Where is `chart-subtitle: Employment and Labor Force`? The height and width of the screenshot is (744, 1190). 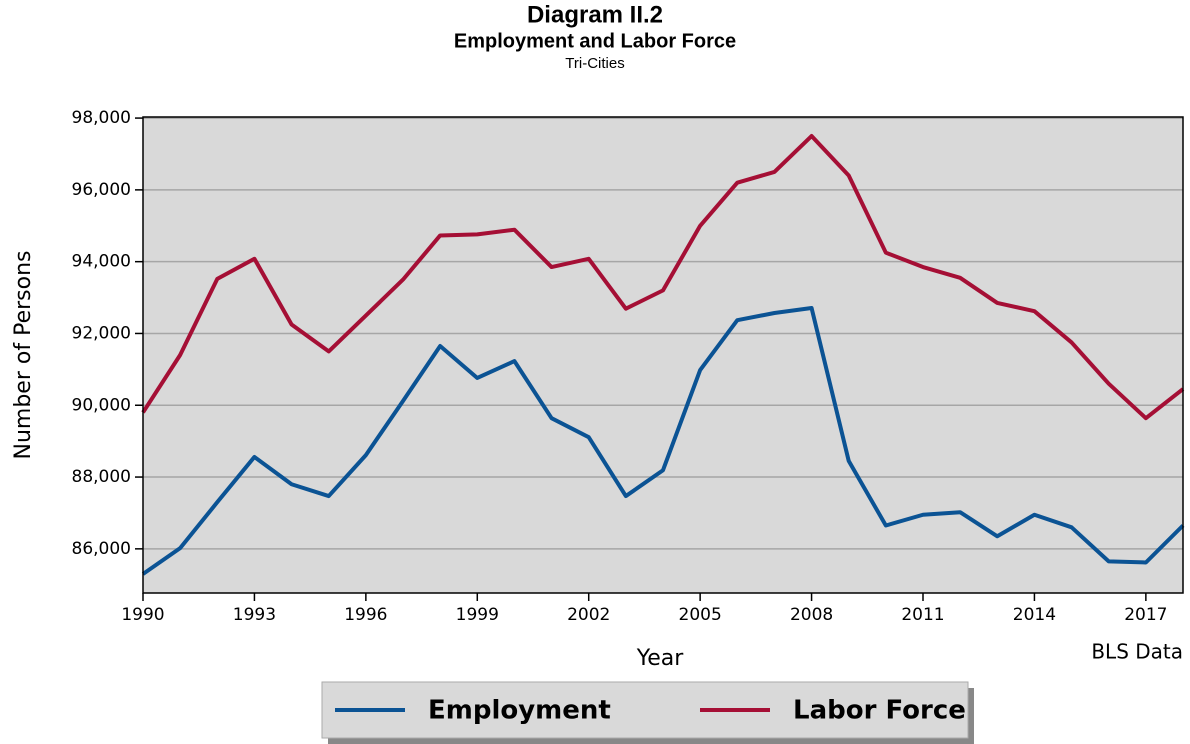
chart-subtitle: Employment and Labor Force is located at coordinates (595, 41).